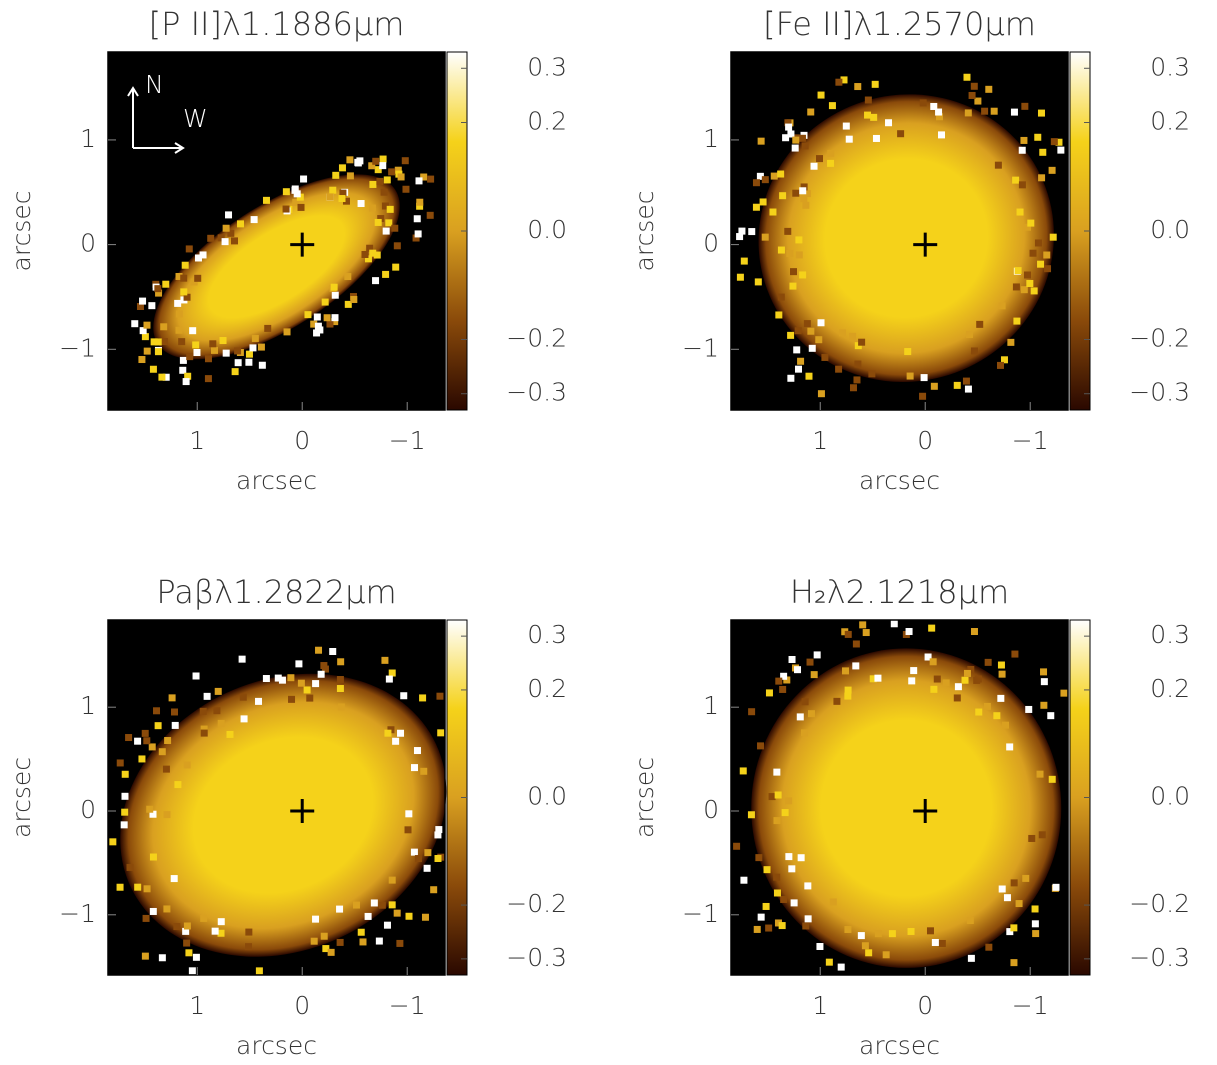 Image resolution: width=1217 pixels, height=1065 pixels. Describe the element at coordinates (283, 815) in the screenshot. I see `emission-region` at that location.